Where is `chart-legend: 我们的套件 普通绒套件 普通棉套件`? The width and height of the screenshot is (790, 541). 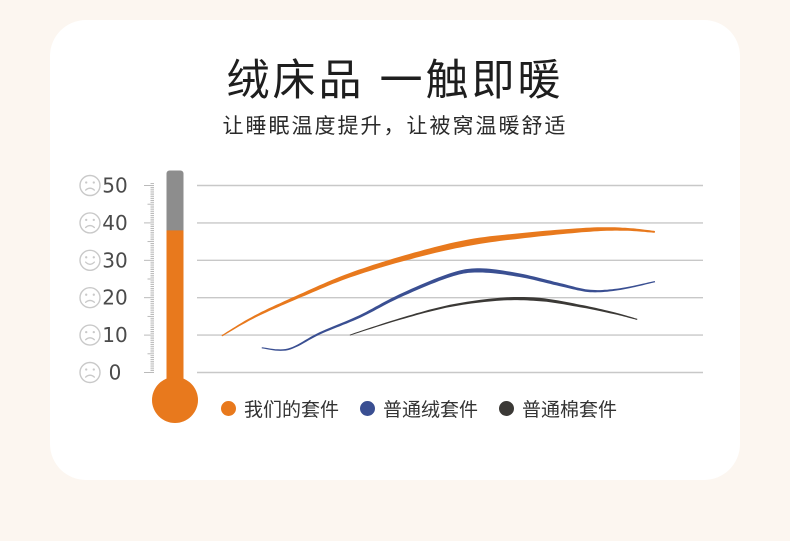
chart-legend: 我们的套件 普通绒套件 普通棉套件 is located at coordinates (419, 408).